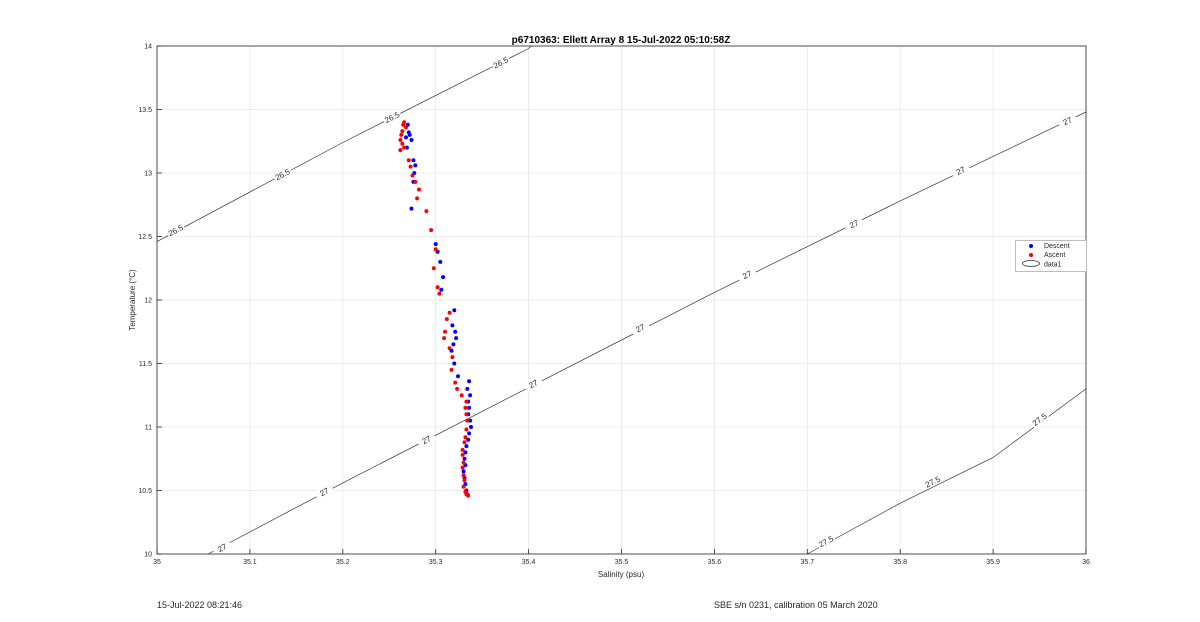 The image size is (1200, 622). Describe the element at coordinates (1052, 265) in the screenshot. I see `legend-label: data1` at that location.